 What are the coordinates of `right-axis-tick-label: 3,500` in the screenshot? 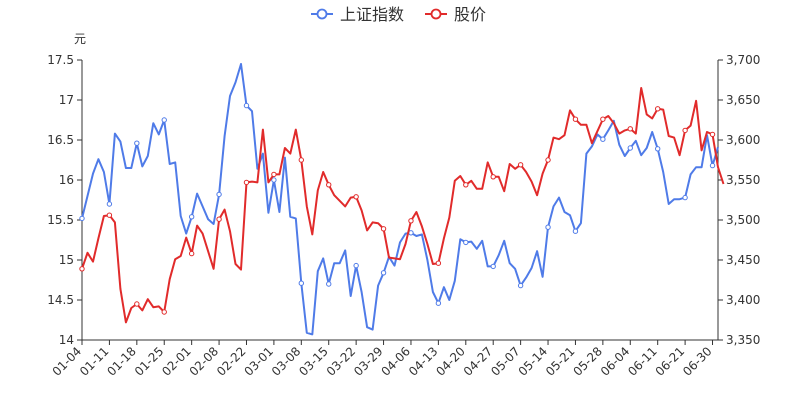 It's located at (743, 220).